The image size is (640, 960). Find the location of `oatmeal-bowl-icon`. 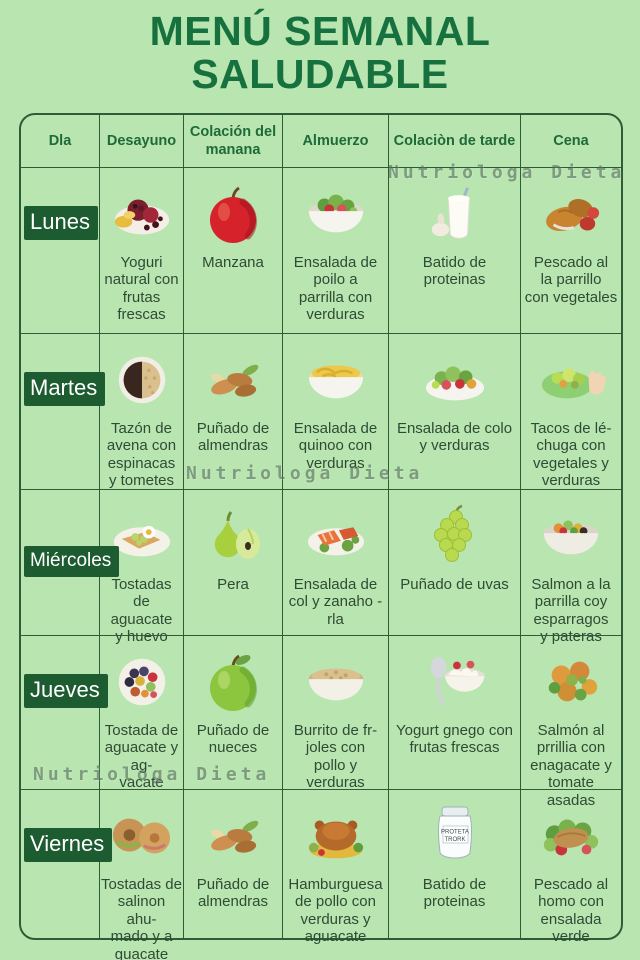

oatmeal-bowl-icon is located at coordinates (142, 380).